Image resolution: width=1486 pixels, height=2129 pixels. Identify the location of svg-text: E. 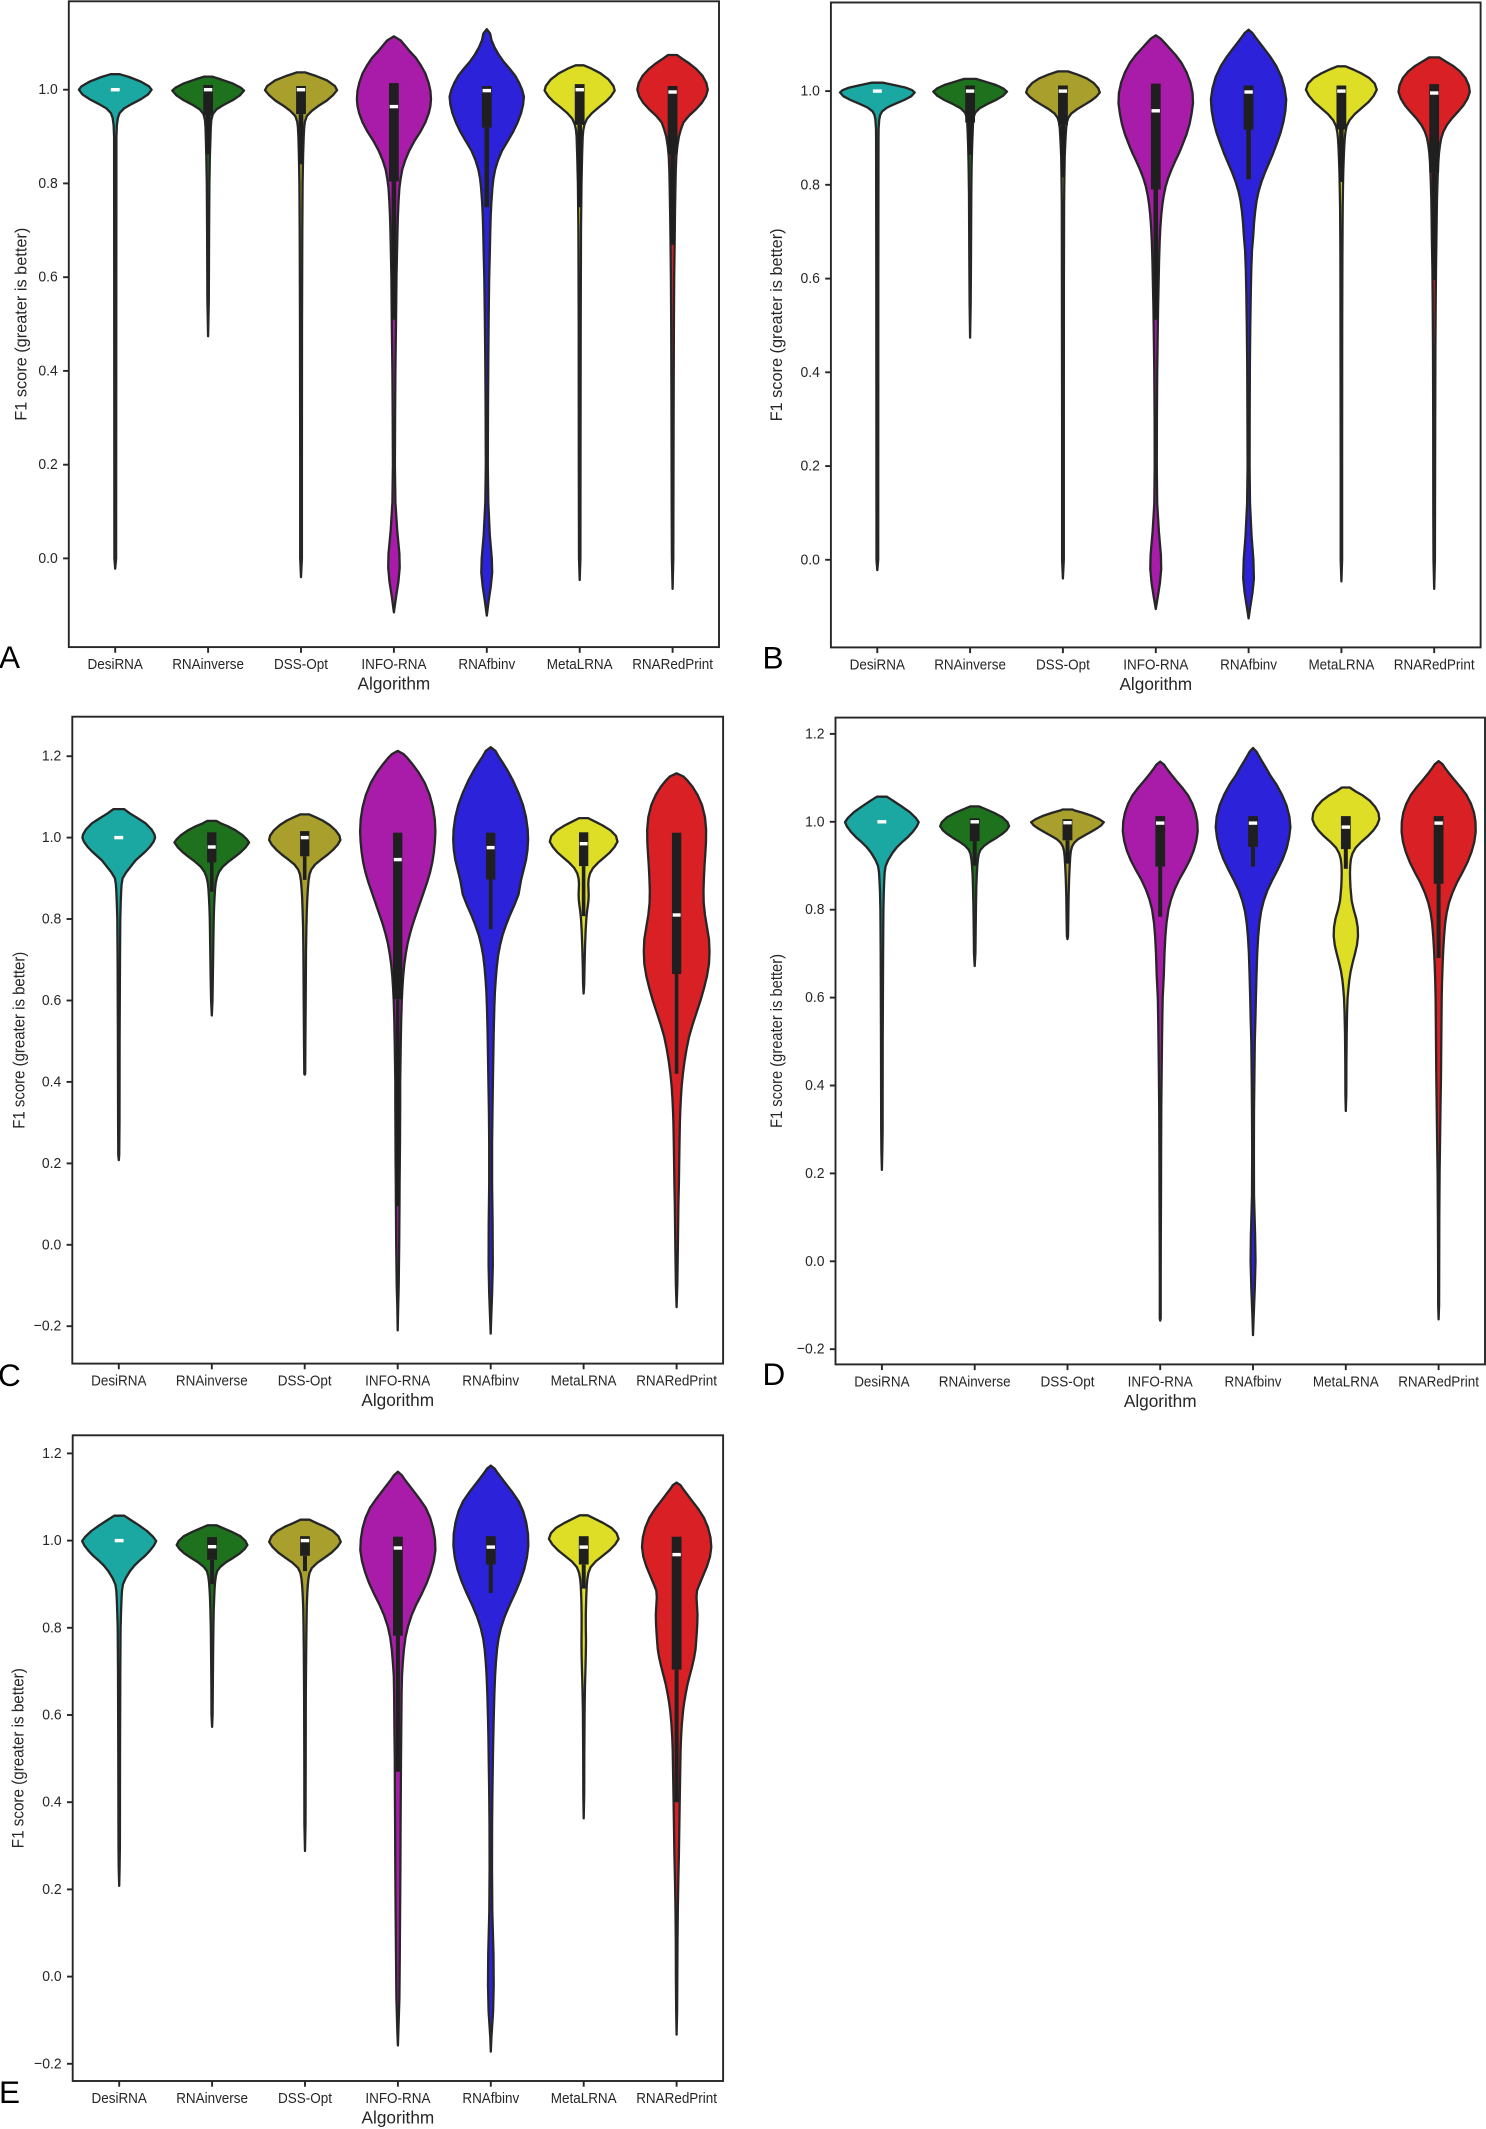
(10, 2092).